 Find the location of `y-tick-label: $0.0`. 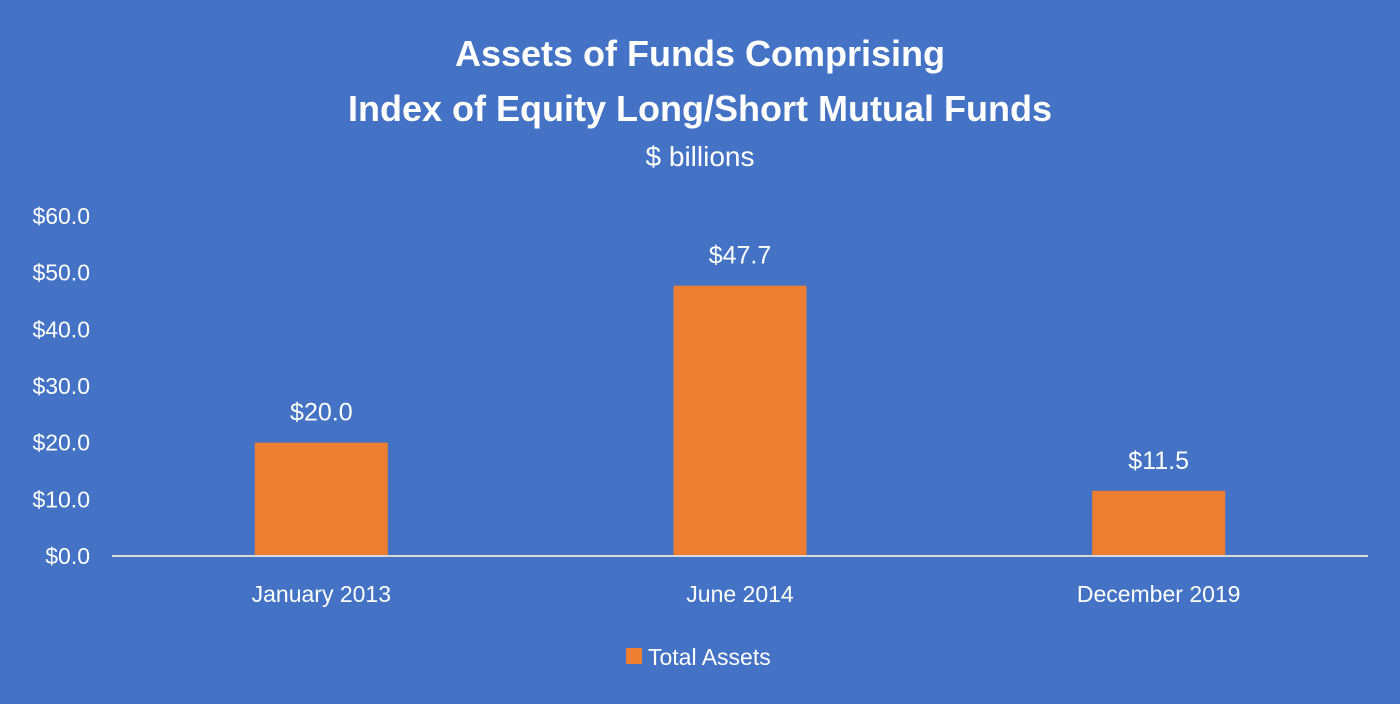

y-tick-label: $0.0 is located at coordinates (67, 556).